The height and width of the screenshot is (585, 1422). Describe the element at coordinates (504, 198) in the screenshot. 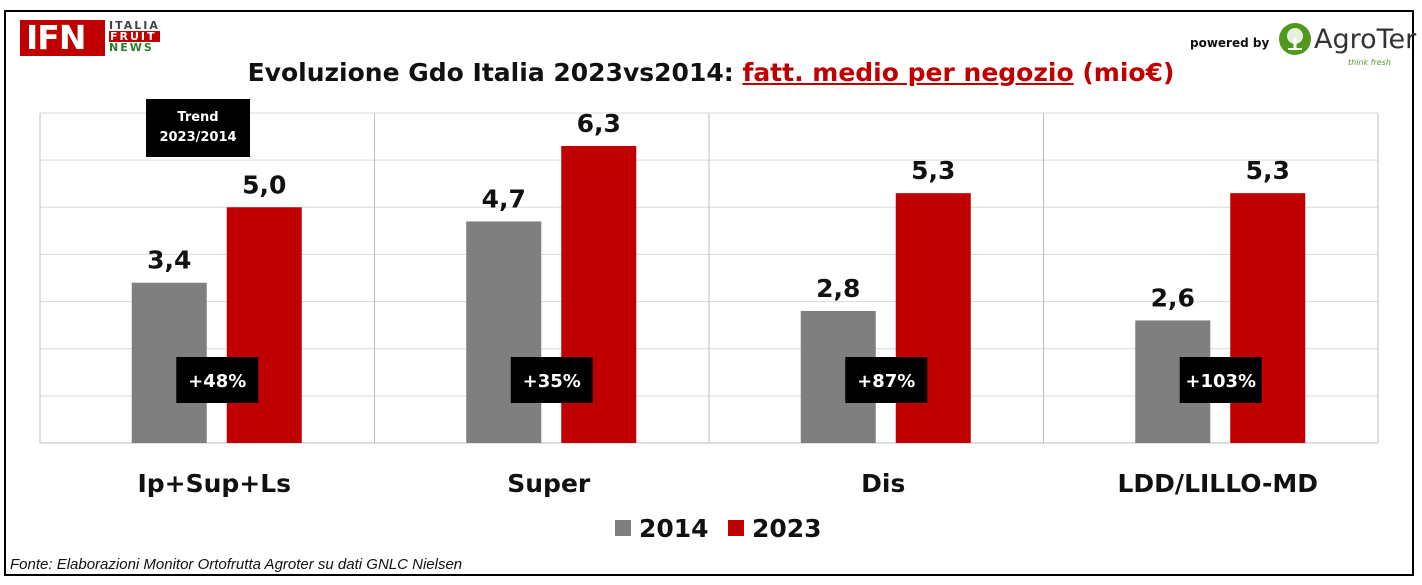

I see `data-label: 4,7` at that location.